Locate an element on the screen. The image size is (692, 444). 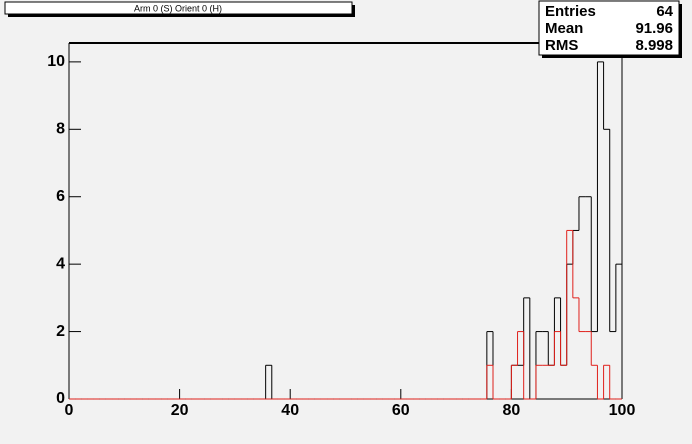
stat-label: Mean is located at coordinates (564, 28).